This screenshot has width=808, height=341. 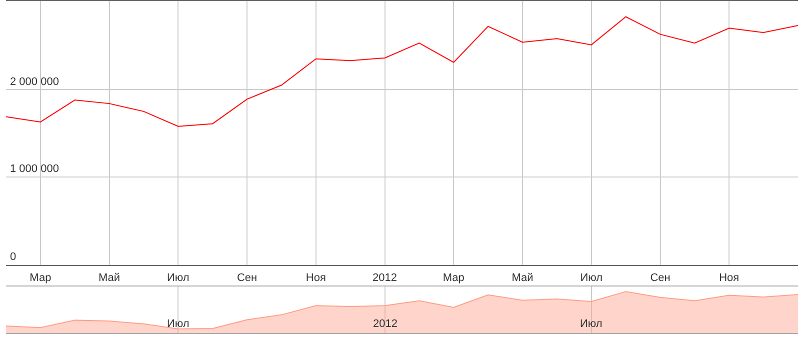 I want to click on y-tick-label: 2 000 000, so click(x=34, y=82).